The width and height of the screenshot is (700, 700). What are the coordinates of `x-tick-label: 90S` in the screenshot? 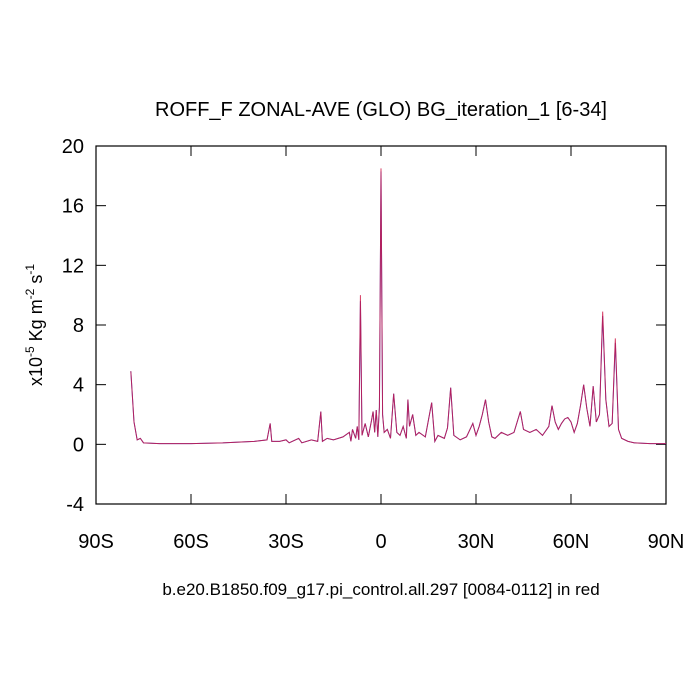 It's located at (96, 542).